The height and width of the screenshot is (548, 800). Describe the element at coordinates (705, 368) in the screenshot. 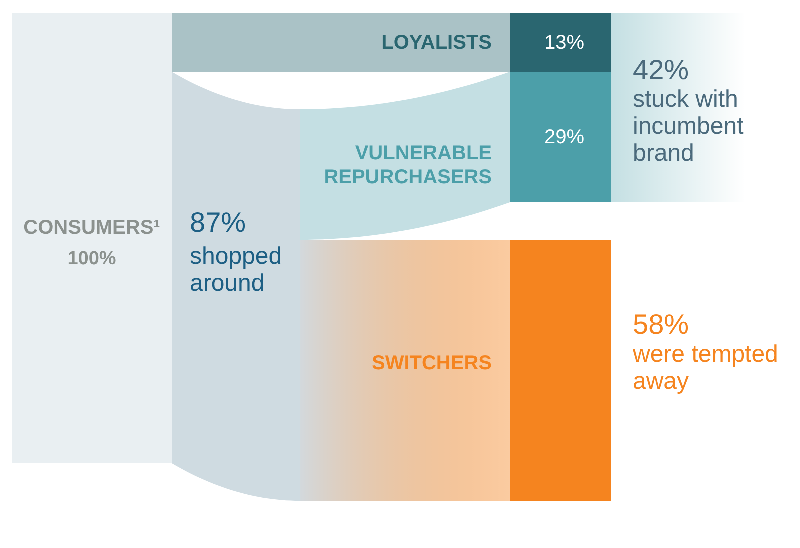

I see `text: were tempted away` at that location.